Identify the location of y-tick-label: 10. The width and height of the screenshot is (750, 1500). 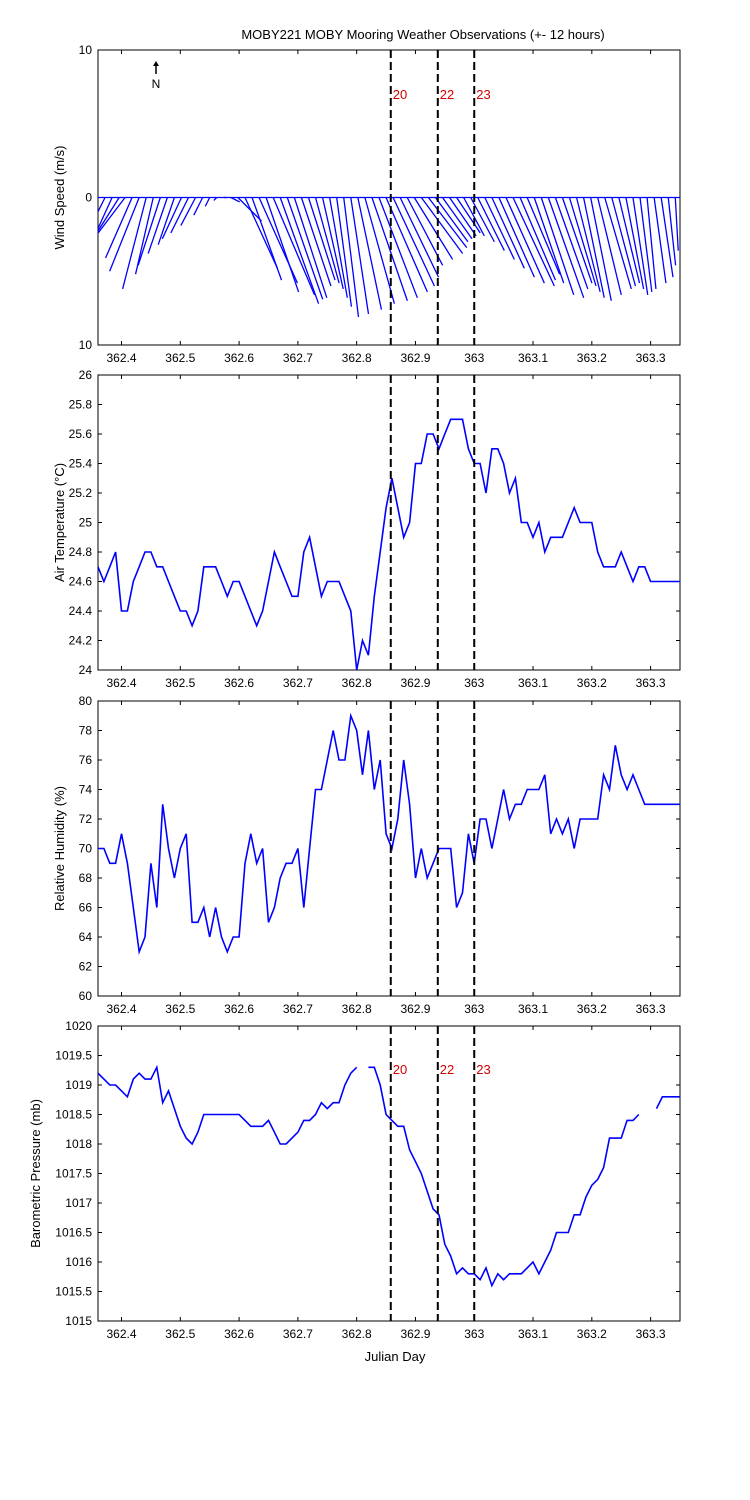
(86, 345).